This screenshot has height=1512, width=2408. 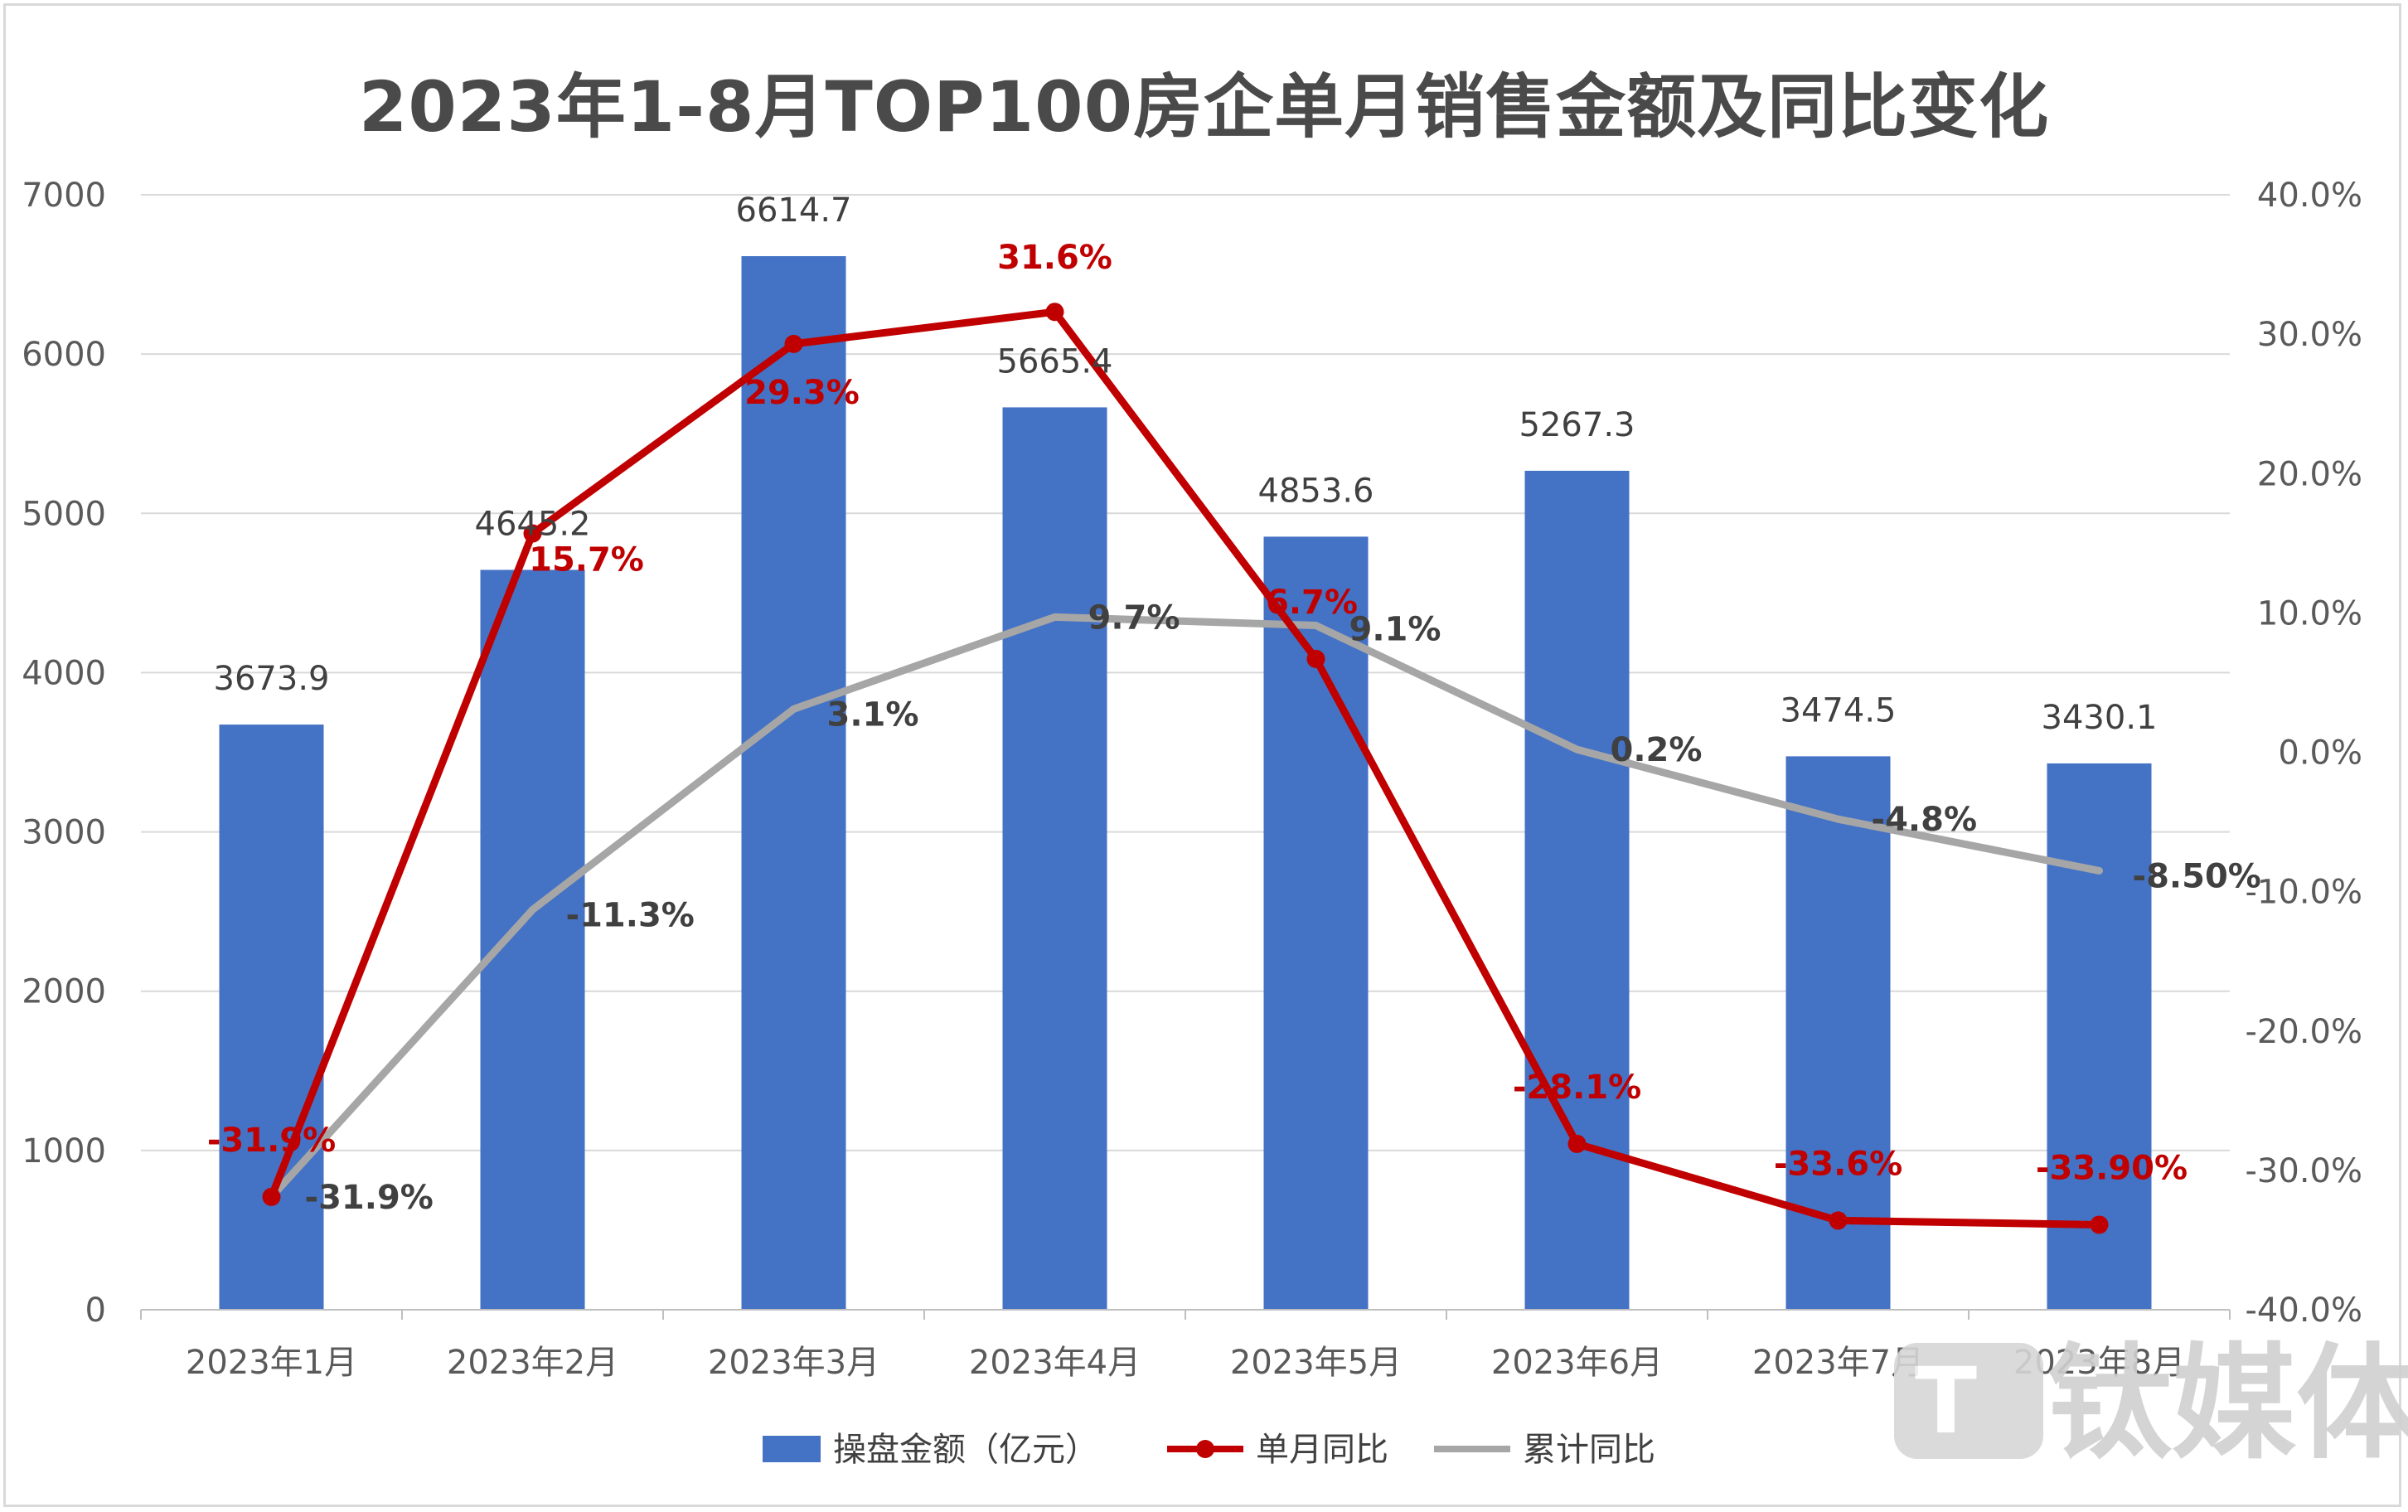 I want to click on watermark: T 钛媒体, so click(x=2151, y=1404).